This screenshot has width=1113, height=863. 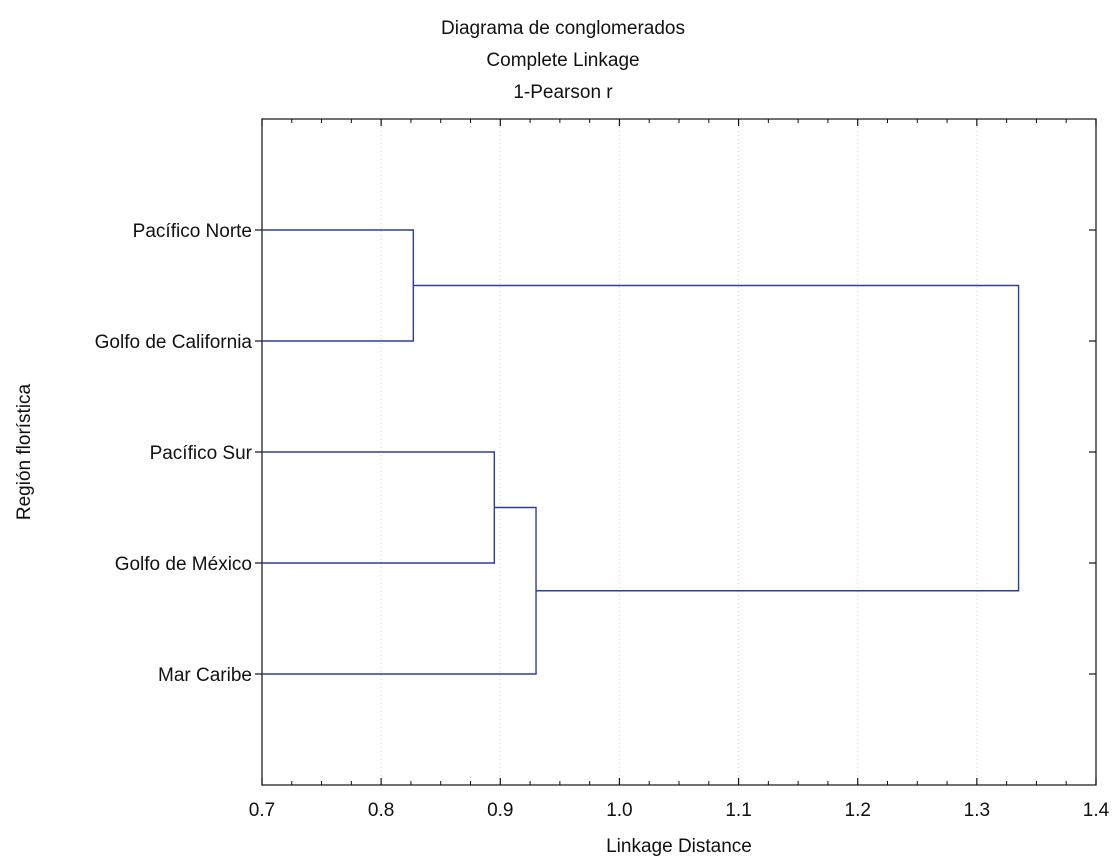 I want to click on x-tick-label: 0.9, so click(x=500, y=810).